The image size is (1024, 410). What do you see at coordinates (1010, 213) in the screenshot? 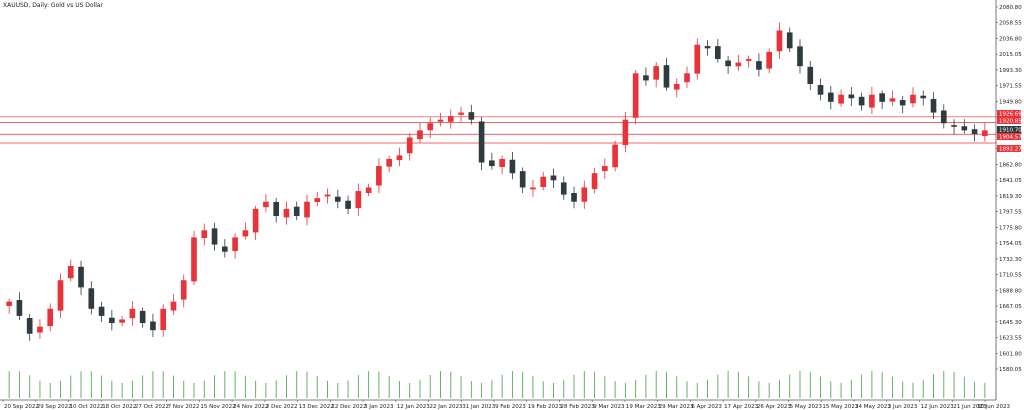
I see `y-tick-label: 1797.55` at bounding box center [1010, 213].